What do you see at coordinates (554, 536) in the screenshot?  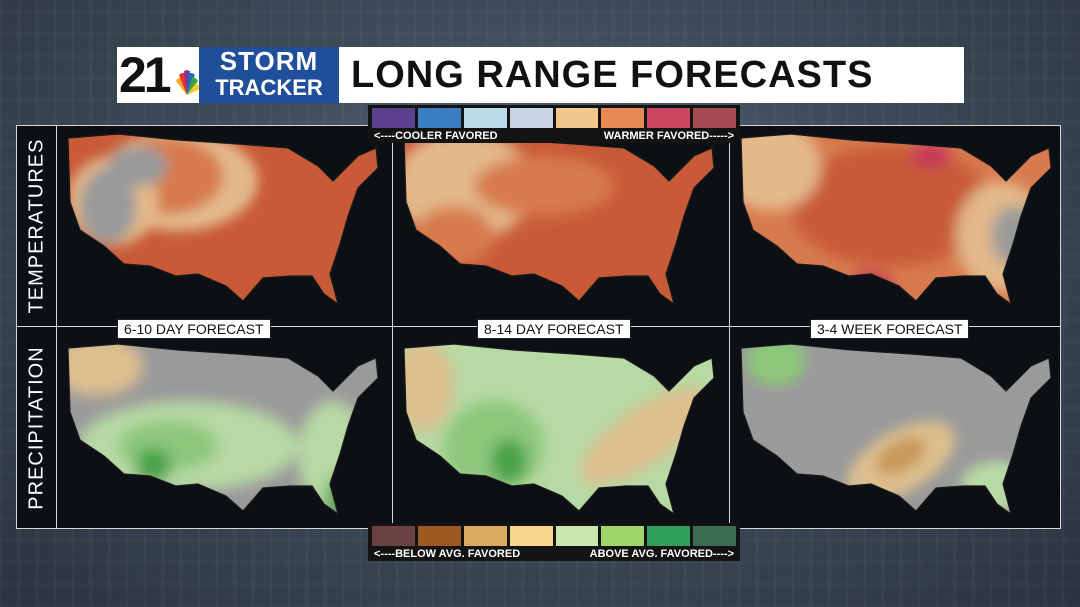 I see `precipitation-legend-swatches` at bounding box center [554, 536].